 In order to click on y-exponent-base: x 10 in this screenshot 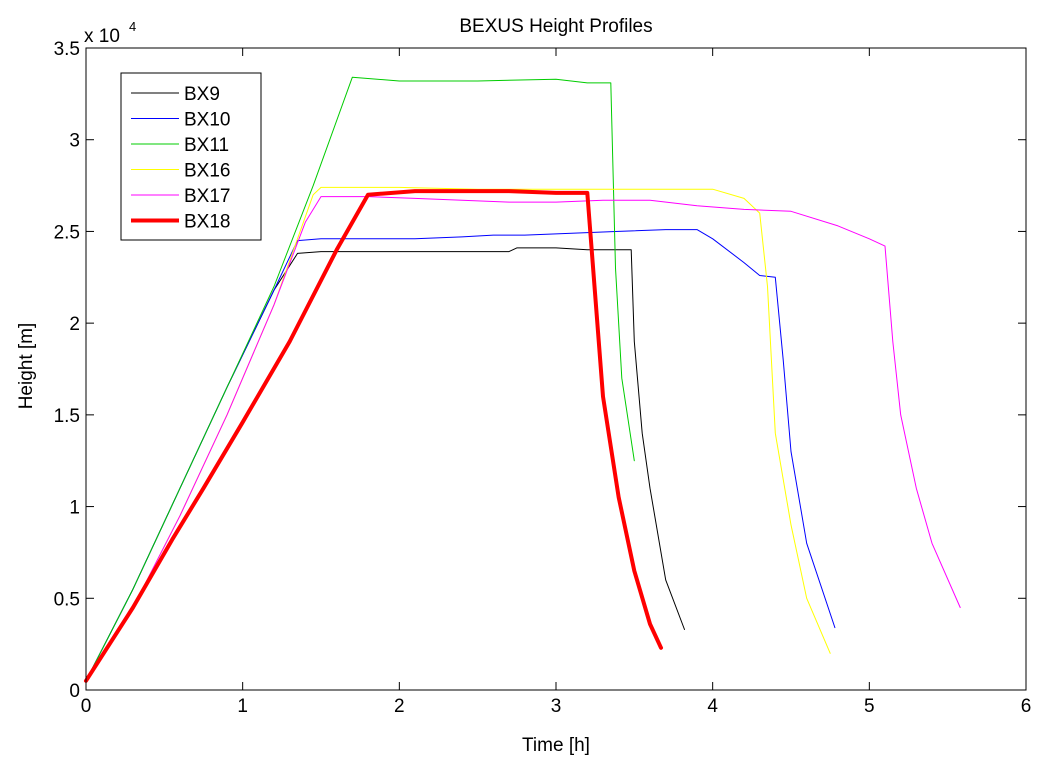, I will do `click(102, 36)`.